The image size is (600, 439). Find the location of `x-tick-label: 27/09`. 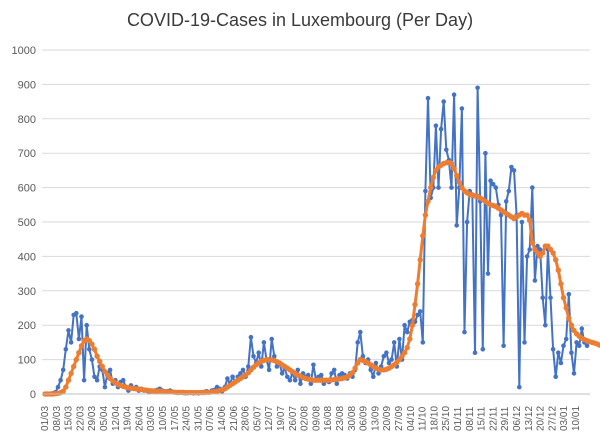

x-tick-label: 27/09 is located at coordinates (399, 418).